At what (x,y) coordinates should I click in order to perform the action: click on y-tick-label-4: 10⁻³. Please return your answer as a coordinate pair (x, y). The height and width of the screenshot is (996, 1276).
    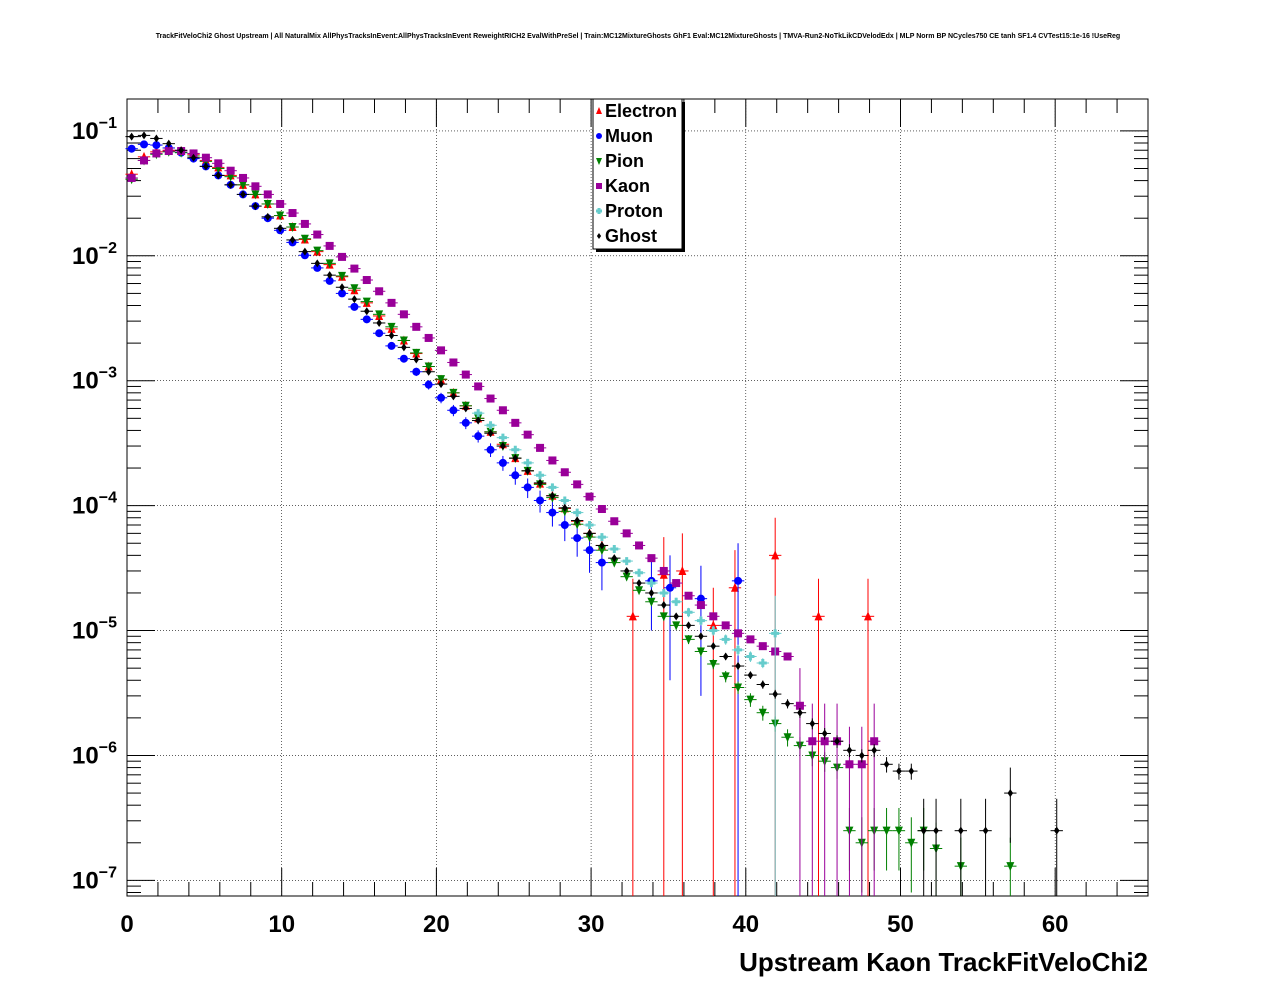
    Looking at the image, I should click on (94, 380).